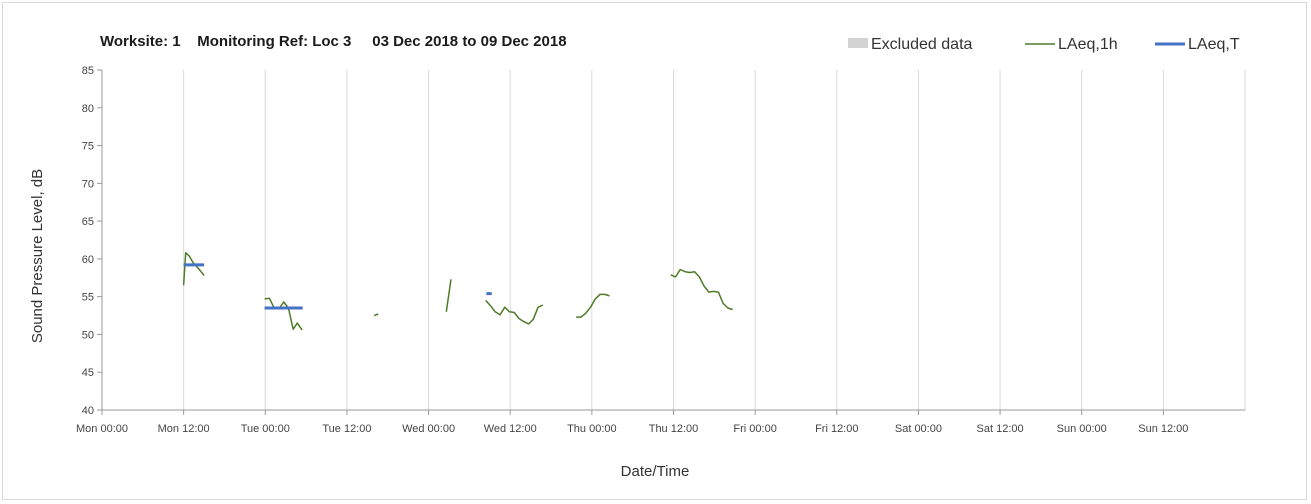 This screenshot has height=504, width=1311. I want to click on x-tick-label: Mon 00:00, so click(102, 429).